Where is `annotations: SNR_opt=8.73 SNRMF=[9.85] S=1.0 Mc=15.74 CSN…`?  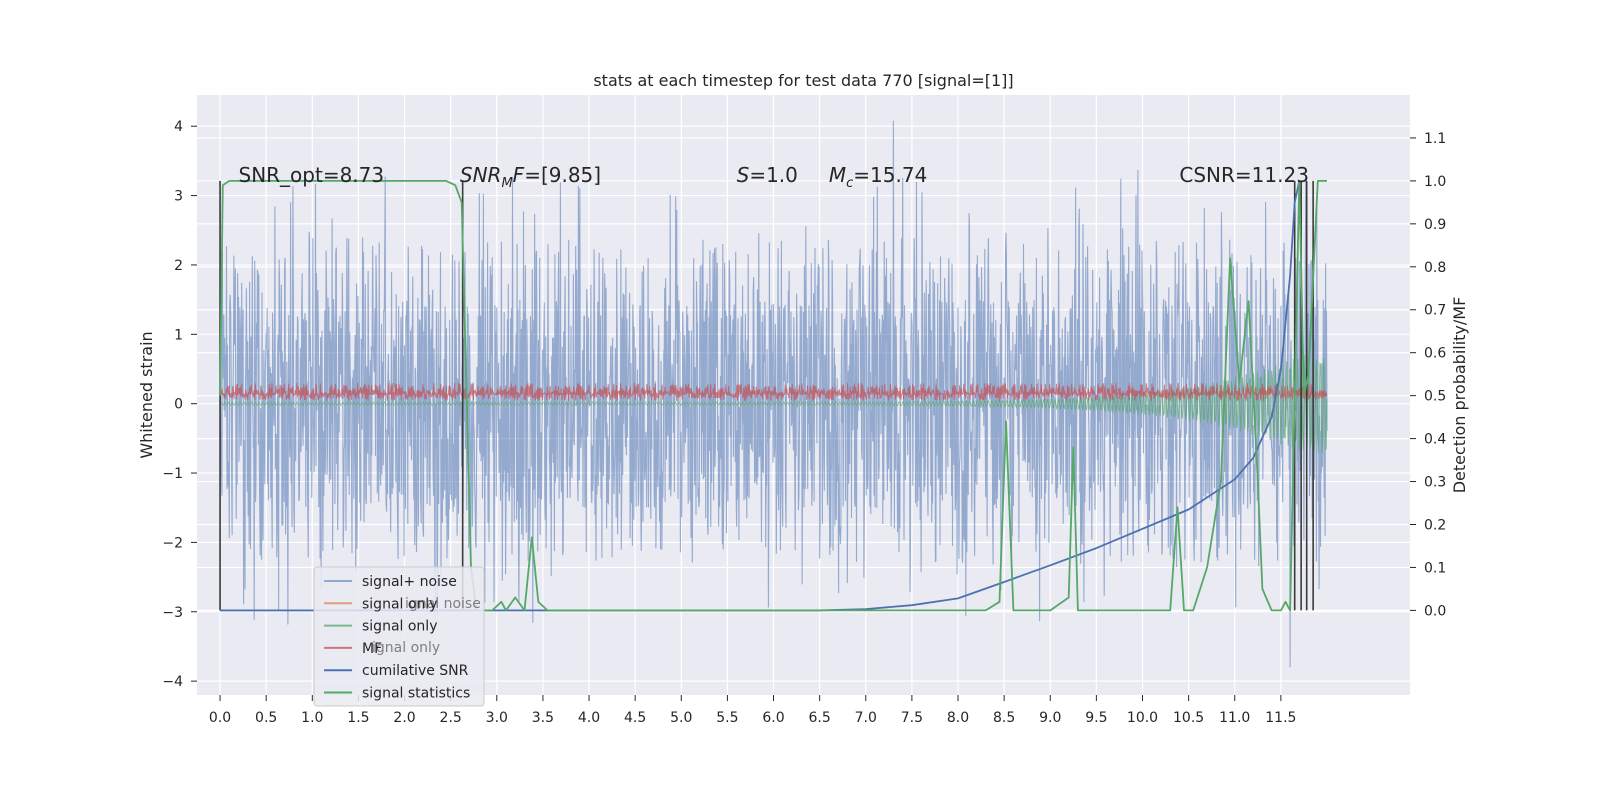
annotations: SNR_opt=8.73 SNRMF=[9.85] S=1.0 Mc=15.74 CSN… is located at coordinates (774, 177).